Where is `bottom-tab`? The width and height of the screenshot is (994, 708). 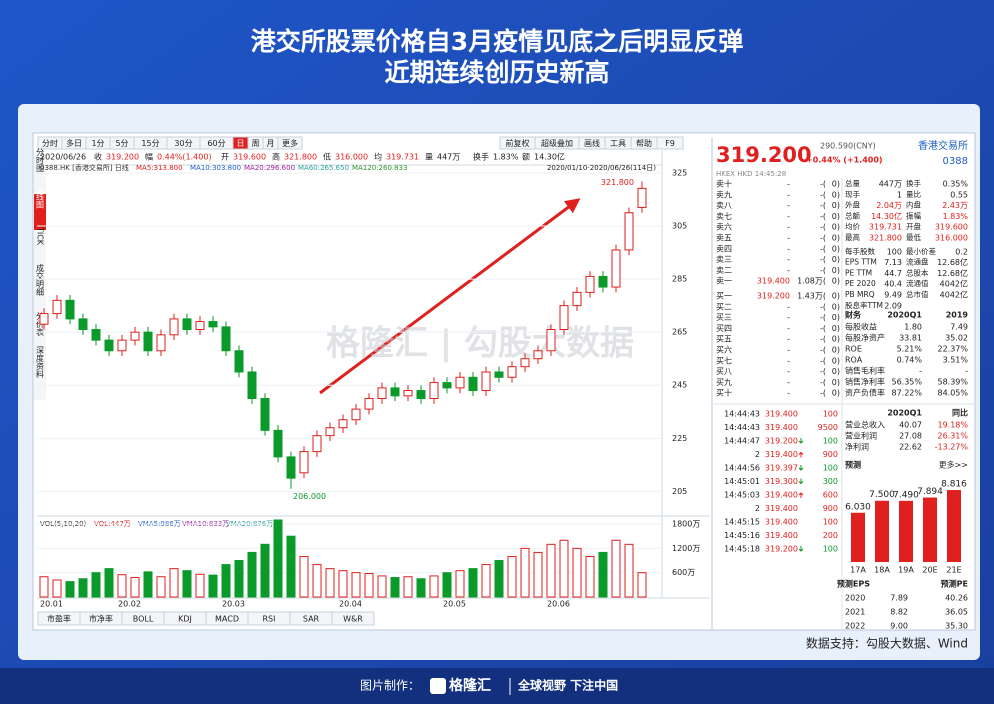
bottom-tab is located at coordinates (353, 618).